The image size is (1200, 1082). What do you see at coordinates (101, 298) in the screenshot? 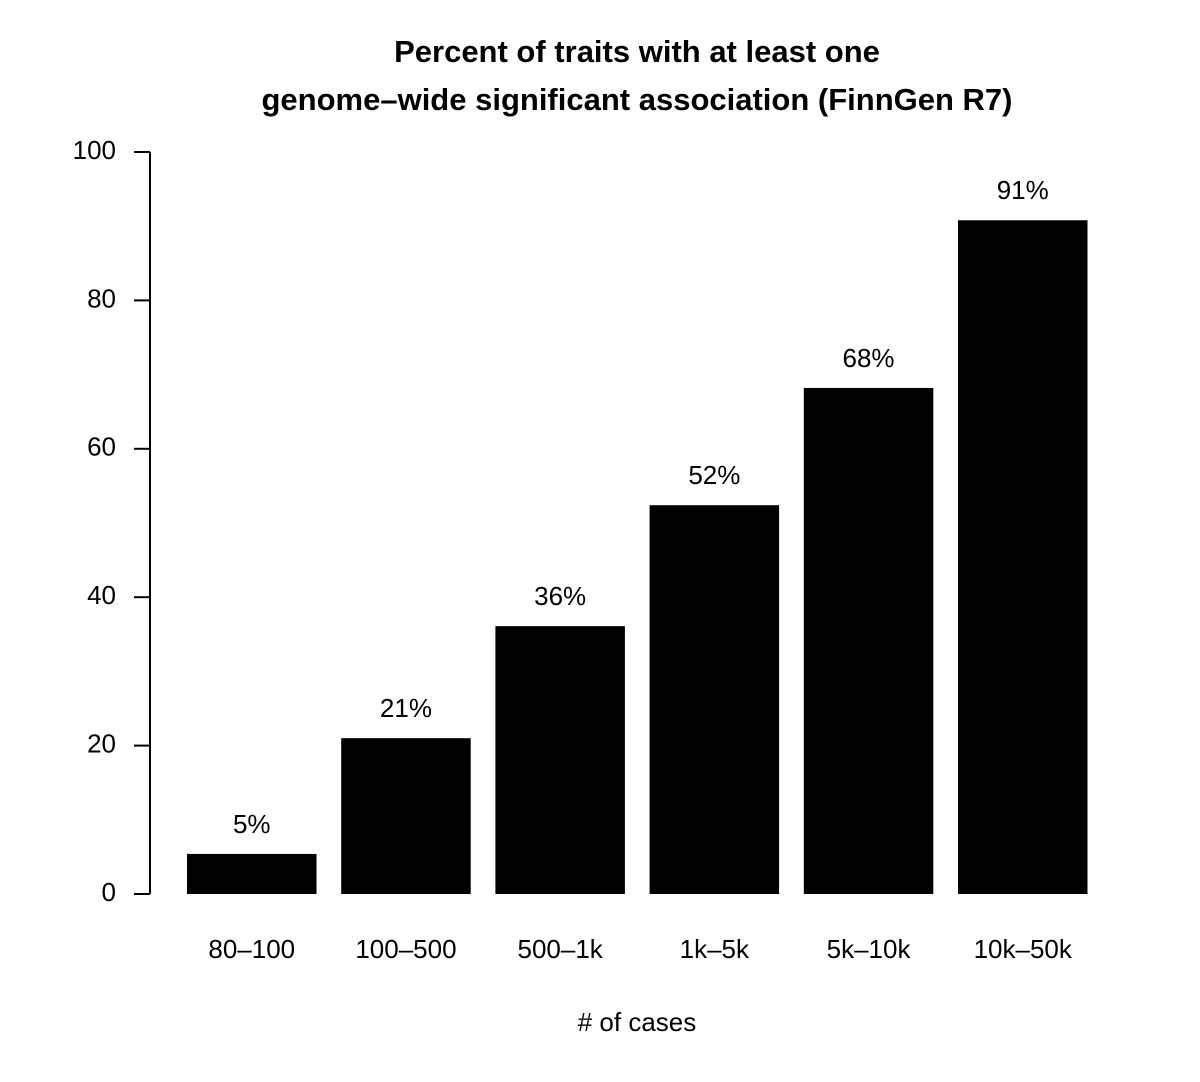
I see `y-tick-label: 80` at bounding box center [101, 298].